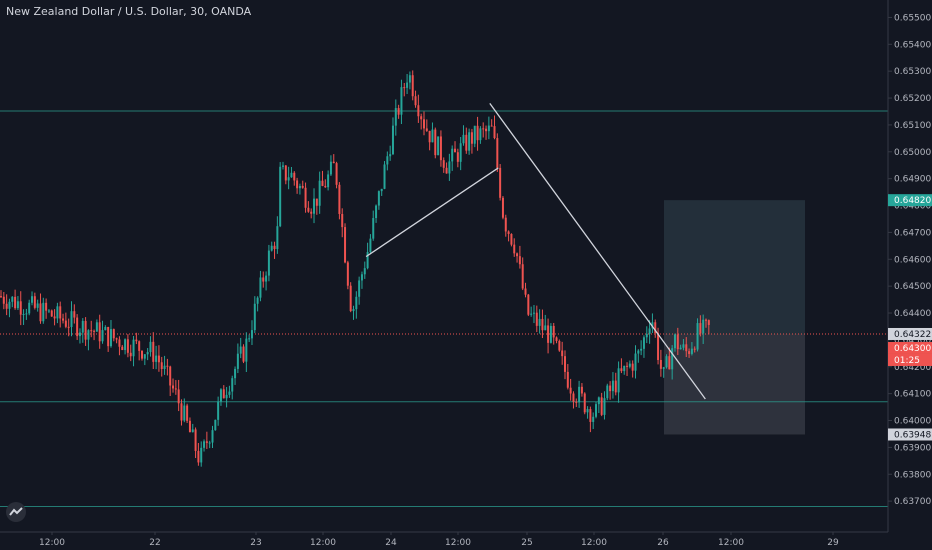  What do you see at coordinates (663, 543) in the screenshot?
I see `time-tick-label: 26` at bounding box center [663, 543].